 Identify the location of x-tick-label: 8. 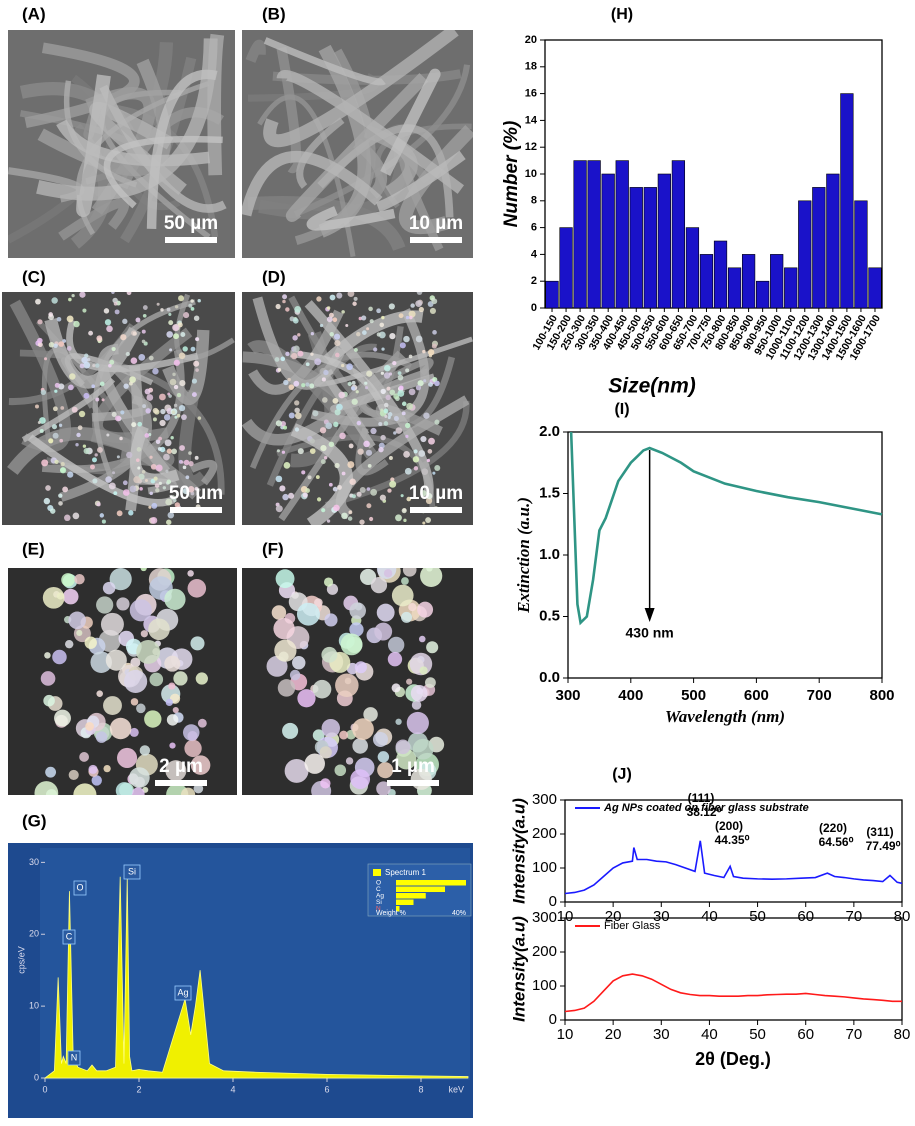
(420, 1089).